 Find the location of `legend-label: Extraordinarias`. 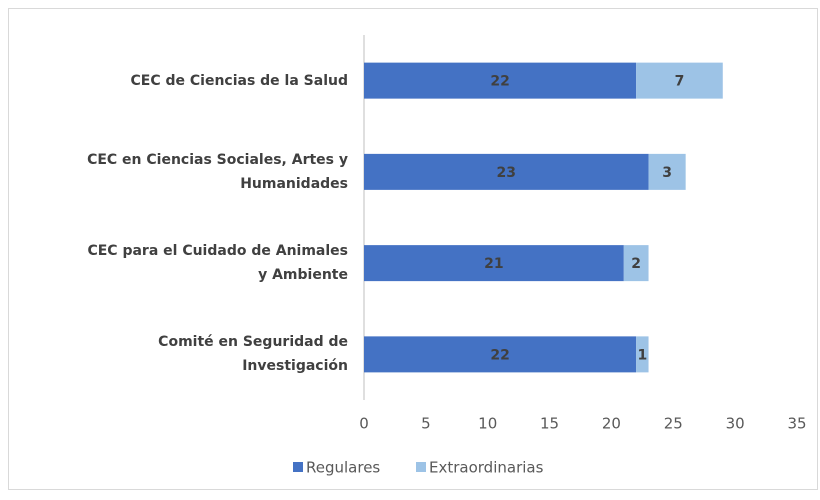

legend-label: Extraordinarias is located at coordinates (486, 468).